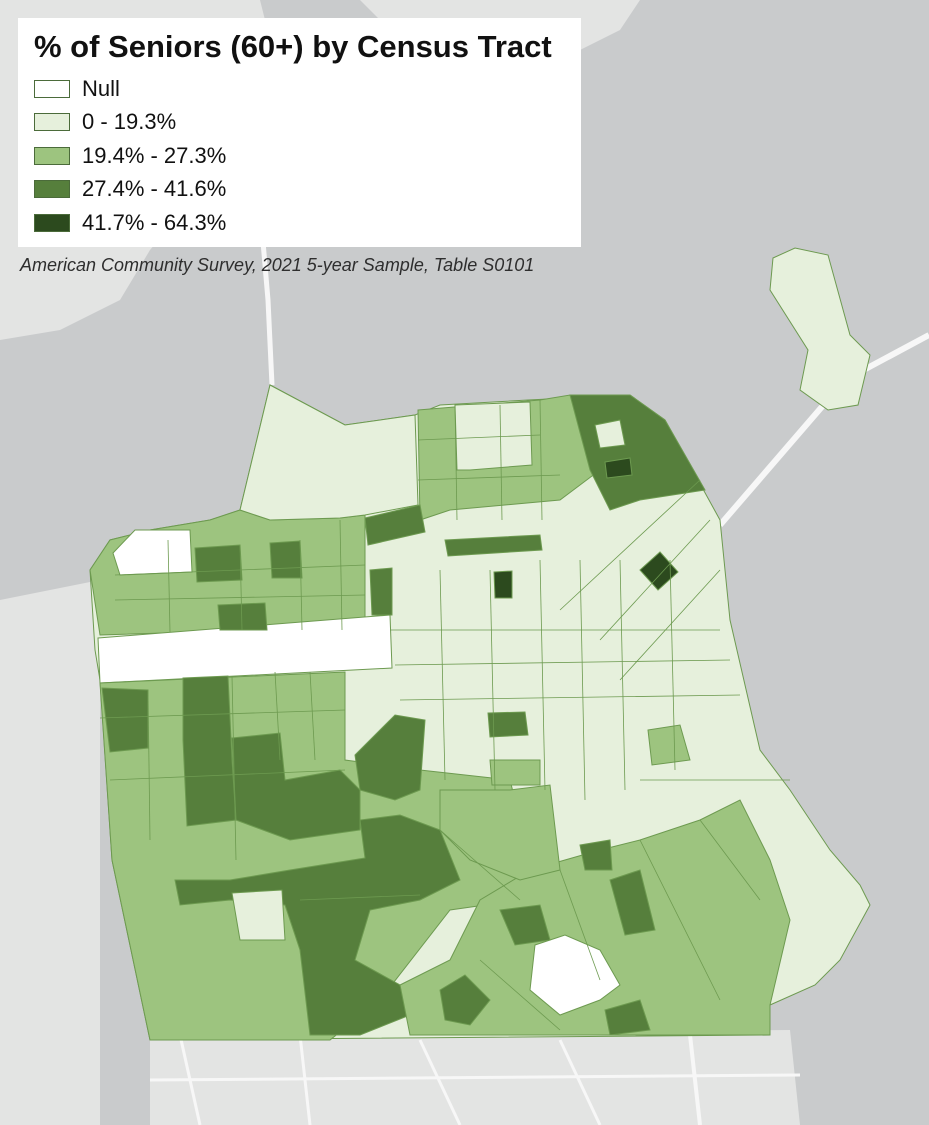 This screenshot has width=929, height=1125. What do you see at coordinates (152, 552) in the screenshot?
I see `tract-null-lands-end` at bounding box center [152, 552].